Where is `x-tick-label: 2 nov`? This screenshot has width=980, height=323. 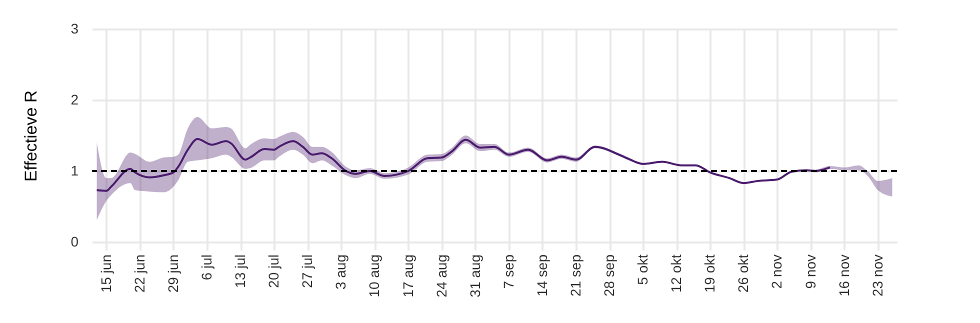 x-tick-label: 2 nov is located at coordinates (776, 271).